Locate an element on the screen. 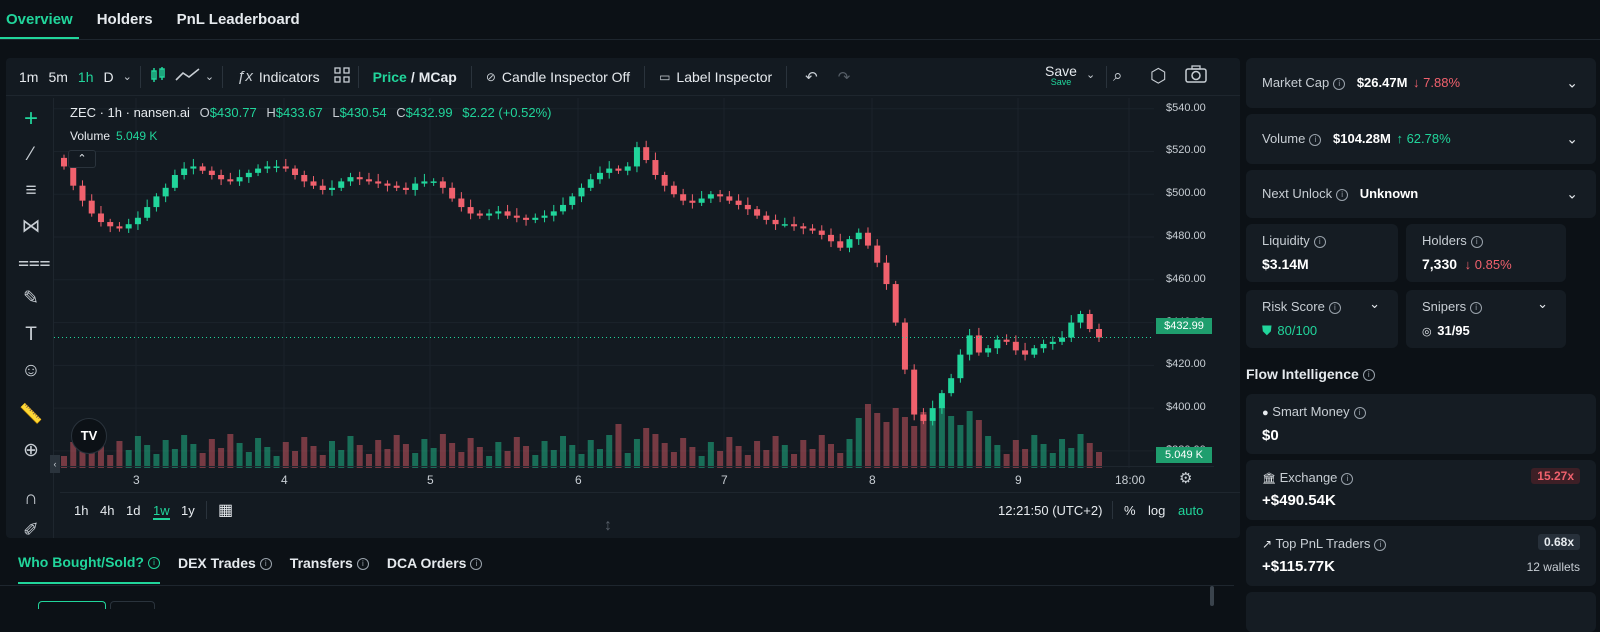 This screenshot has height=632, width=1600. pattern-icon: ⋈ is located at coordinates (31, 226).